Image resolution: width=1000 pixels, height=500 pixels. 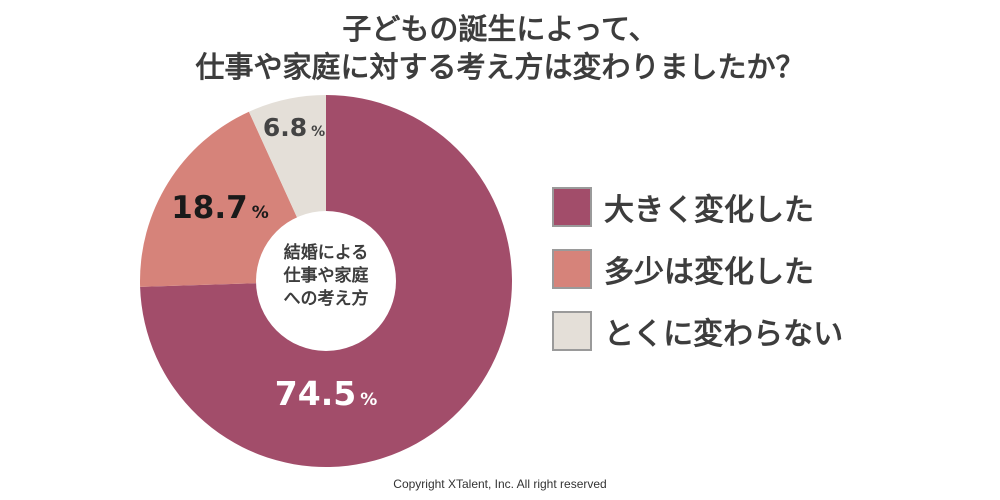 What do you see at coordinates (326, 393) in the screenshot?
I see `slice-percent-label: 74.5%` at bounding box center [326, 393].